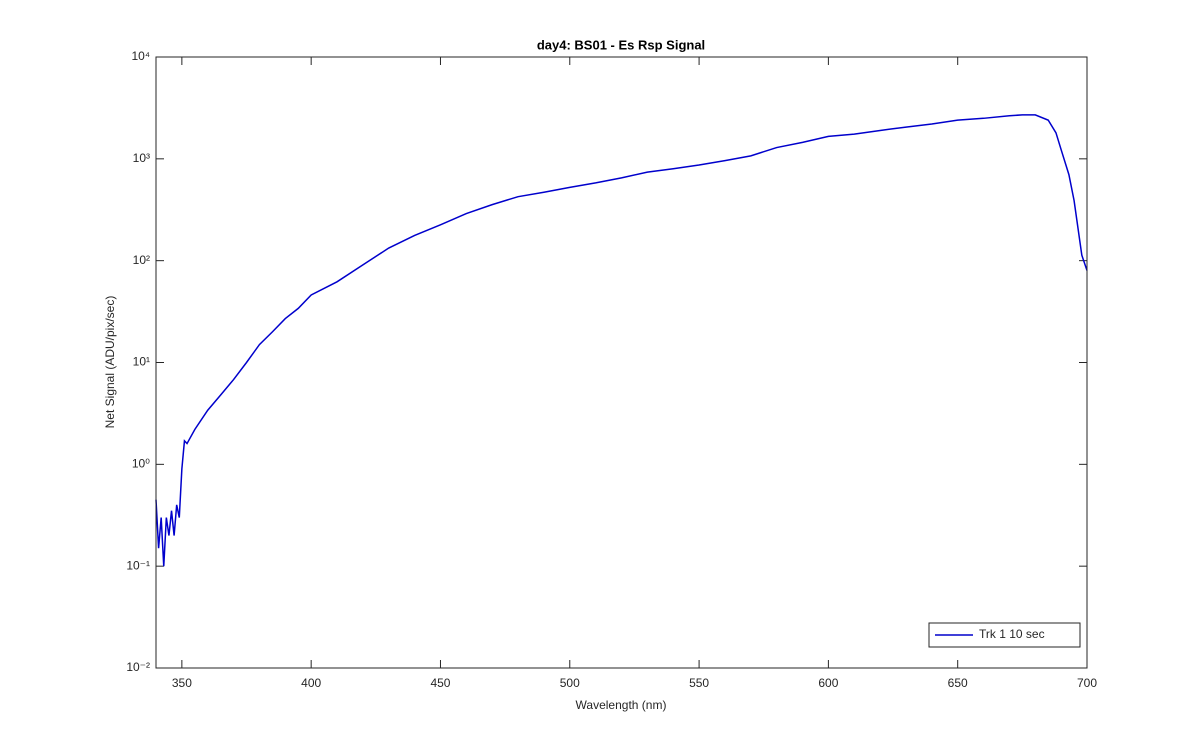 The width and height of the screenshot is (1200, 750). Describe the element at coordinates (182, 683) in the screenshot. I see `x-tick-label: 350` at that location.